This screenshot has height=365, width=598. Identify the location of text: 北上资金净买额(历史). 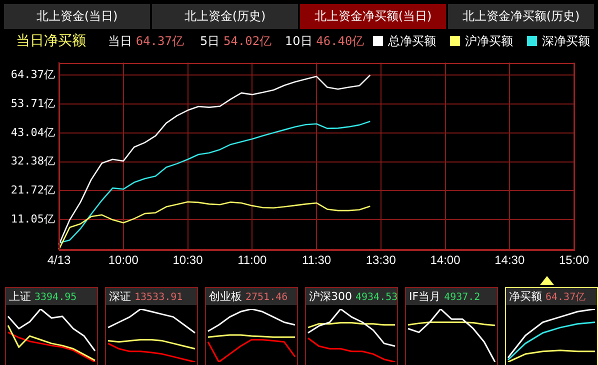
(521, 16).